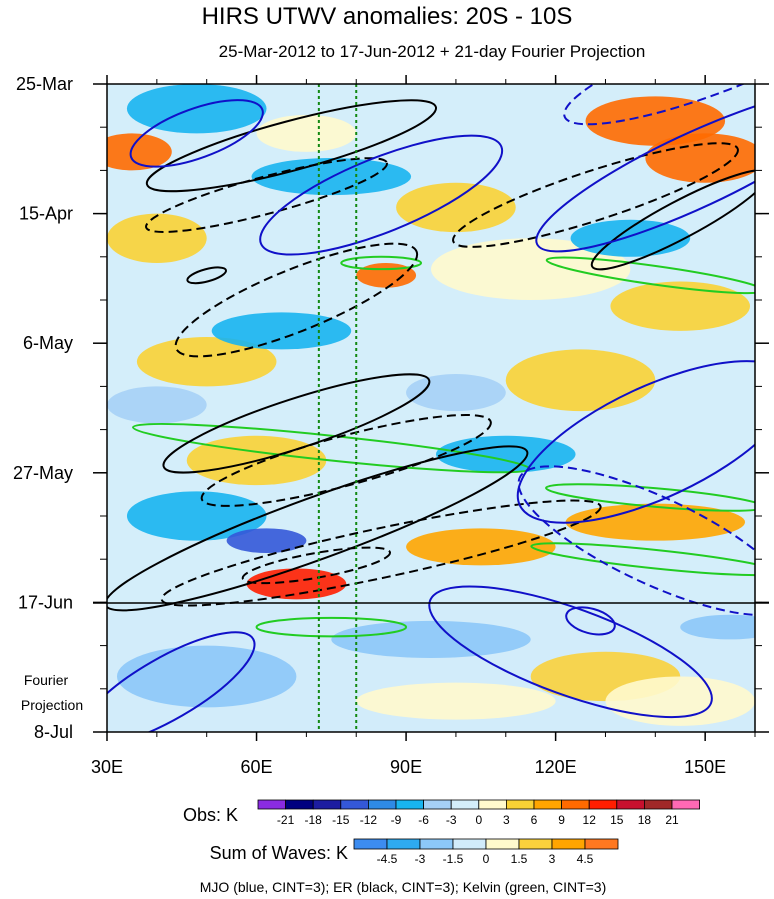 The width and height of the screenshot is (774, 899). I want to click on waves-colorbar-level-label: 3, so click(552, 859).